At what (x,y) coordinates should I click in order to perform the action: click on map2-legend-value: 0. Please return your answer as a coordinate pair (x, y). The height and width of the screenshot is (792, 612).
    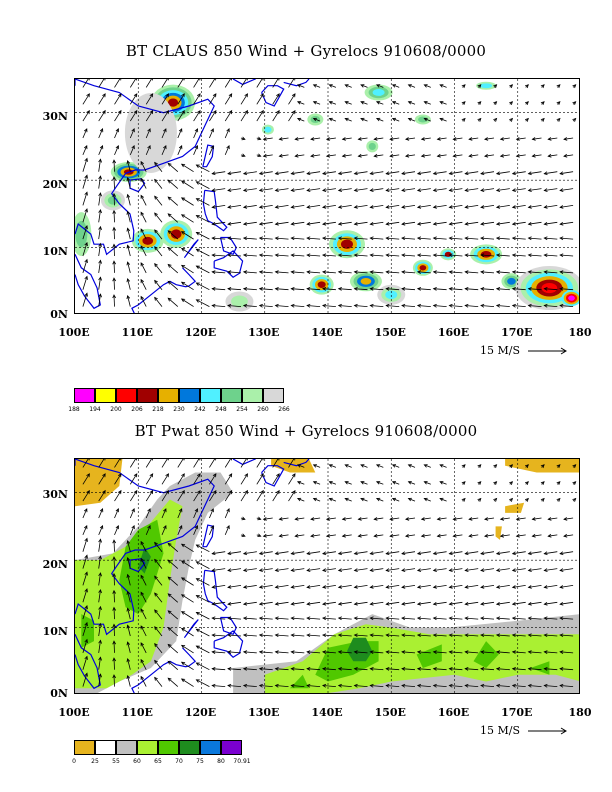
    Looking at the image, I should click on (74, 761).